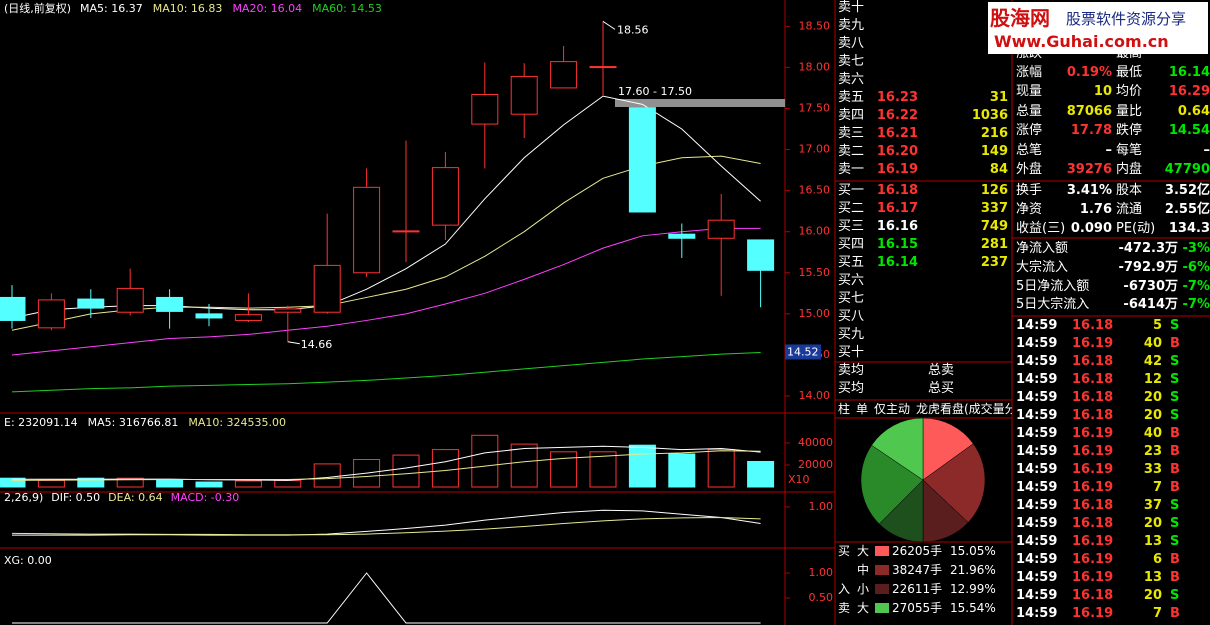 This screenshot has width=1210, height=625. I want to click on macd-label: 2,26,9), so click(23, 497).